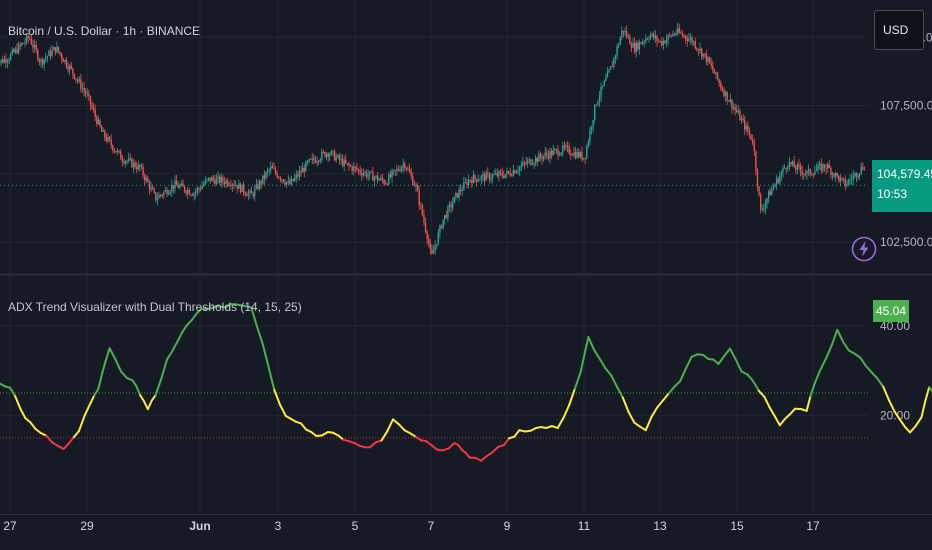 The height and width of the screenshot is (550, 932). Describe the element at coordinates (660, 526) in the screenshot. I see `time-axis-label: 13` at that location.